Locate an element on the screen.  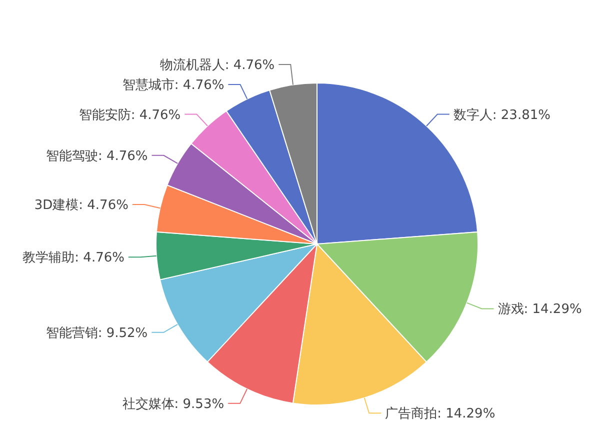
slice-label: 智能驾驶: 4.76% is located at coordinates (97, 156).